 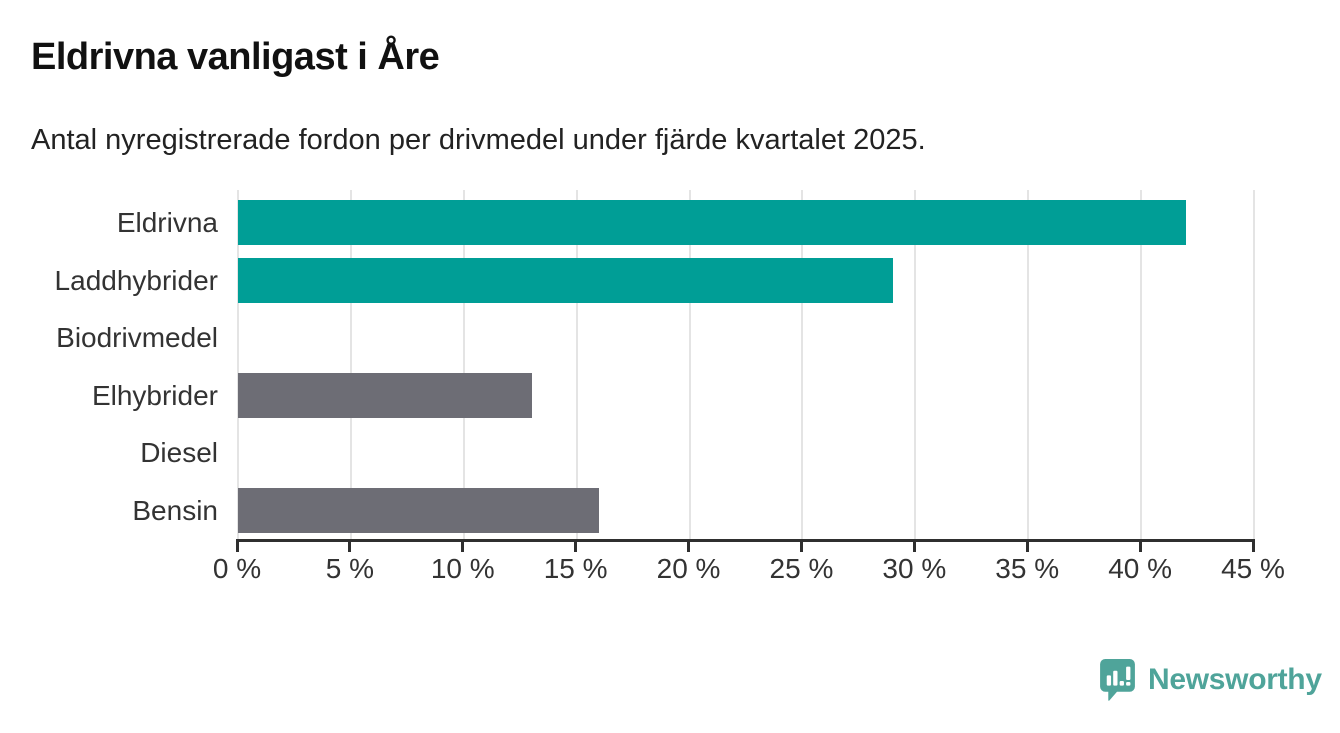 I want to click on category-label-eldrivna: Eldrivna, so click(x=167, y=222).